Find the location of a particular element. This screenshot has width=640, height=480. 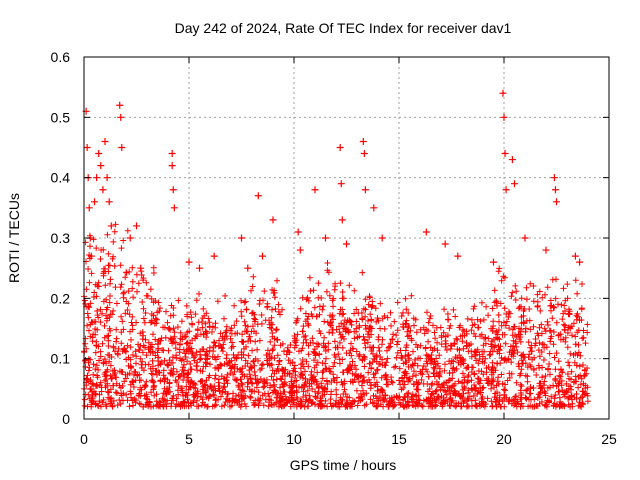

x-tick-label: 0 is located at coordinates (84, 439).